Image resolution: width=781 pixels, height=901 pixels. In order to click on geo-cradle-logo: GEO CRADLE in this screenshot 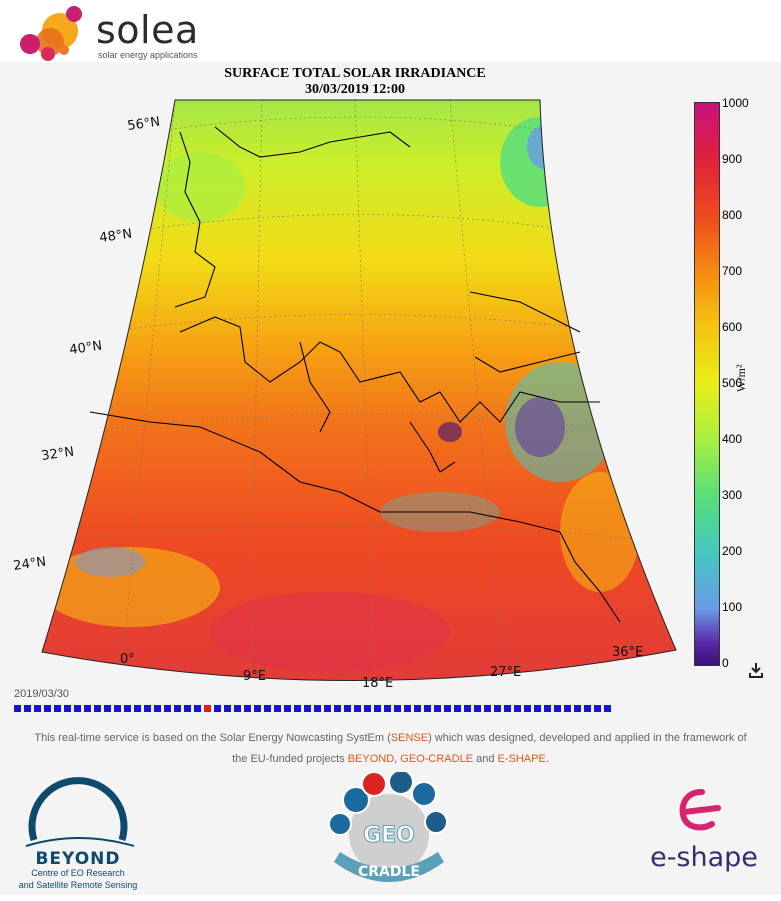, I will do `click(389, 832)`.